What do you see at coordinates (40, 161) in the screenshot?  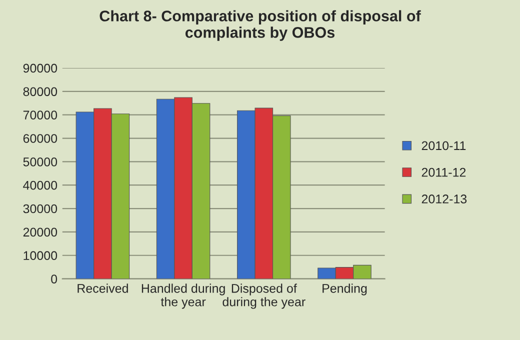 I see `y-tick-label: 50000` at bounding box center [40, 161].